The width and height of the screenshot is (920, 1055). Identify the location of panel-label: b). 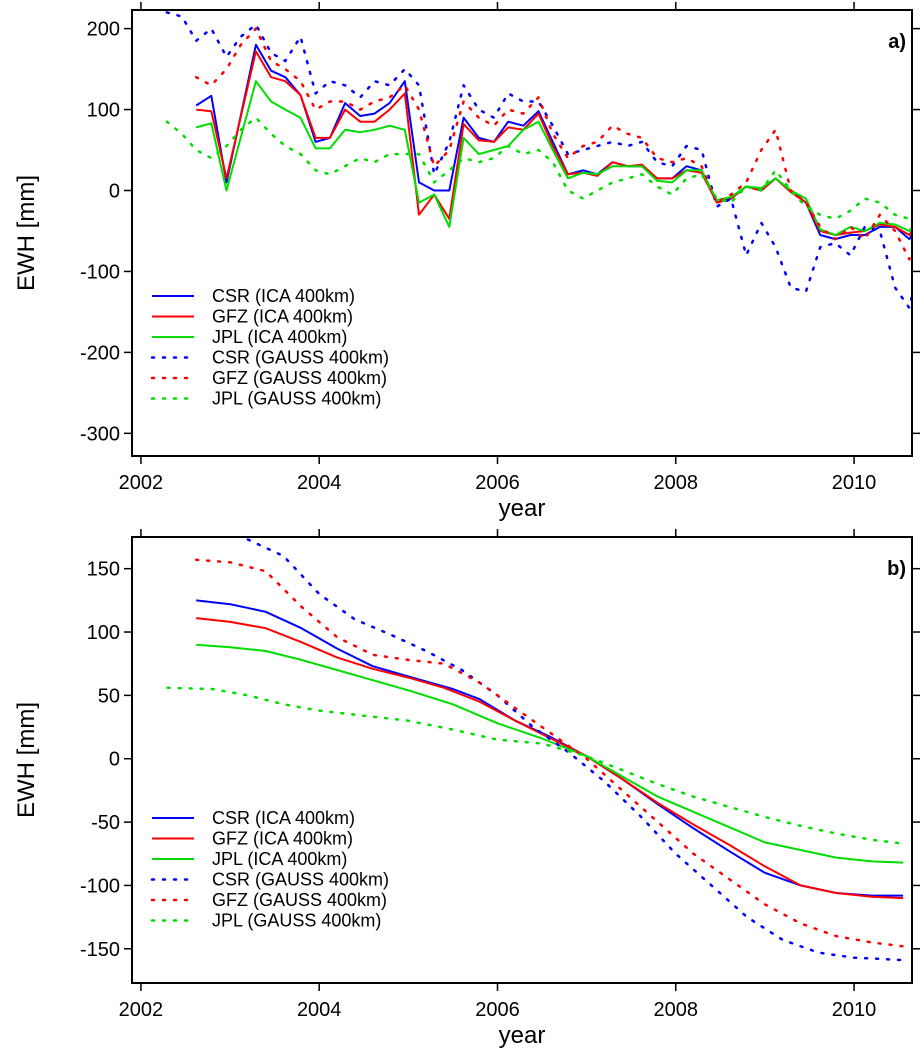
(896, 569).